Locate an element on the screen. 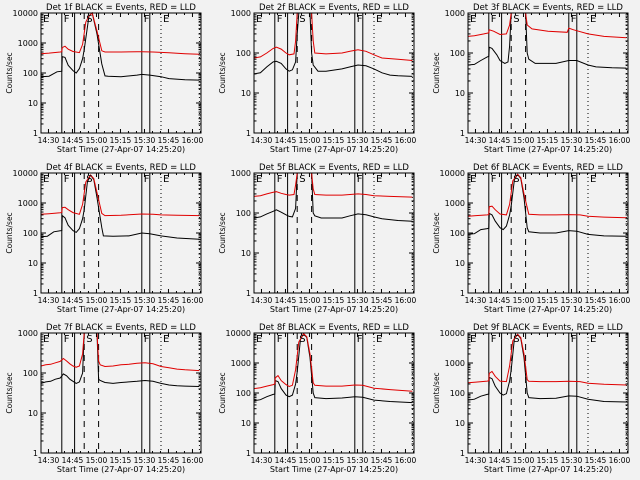 This screenshot has width=640, height=480. panel-title: Det 7f BLACK = Events, RED = LLD is located at coordinates (121, 328).